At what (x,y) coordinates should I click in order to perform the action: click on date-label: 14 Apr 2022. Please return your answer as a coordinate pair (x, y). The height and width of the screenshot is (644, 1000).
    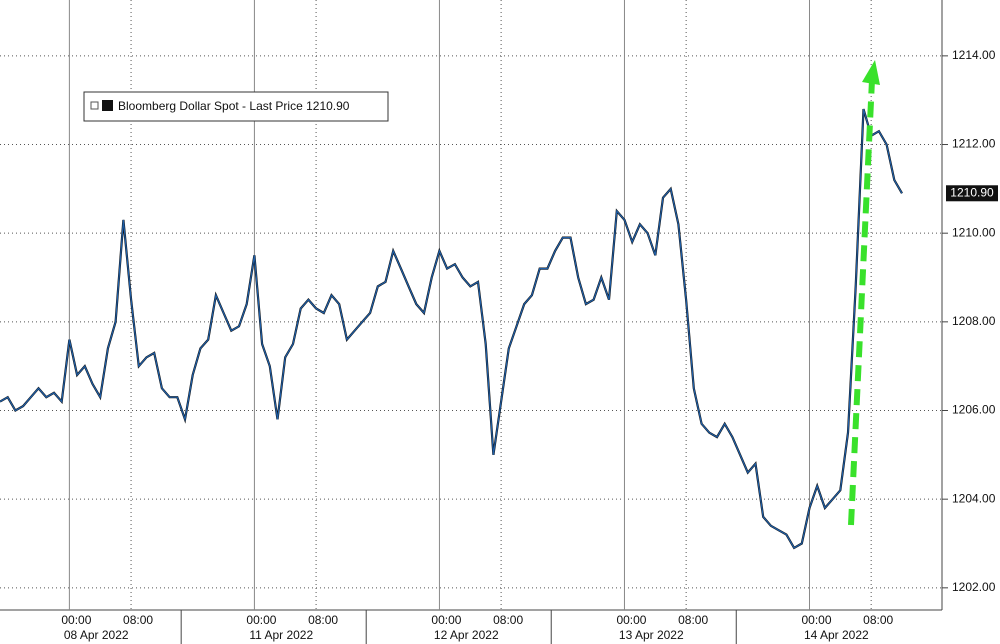
    Looking at the image, I should click on (836, 635).